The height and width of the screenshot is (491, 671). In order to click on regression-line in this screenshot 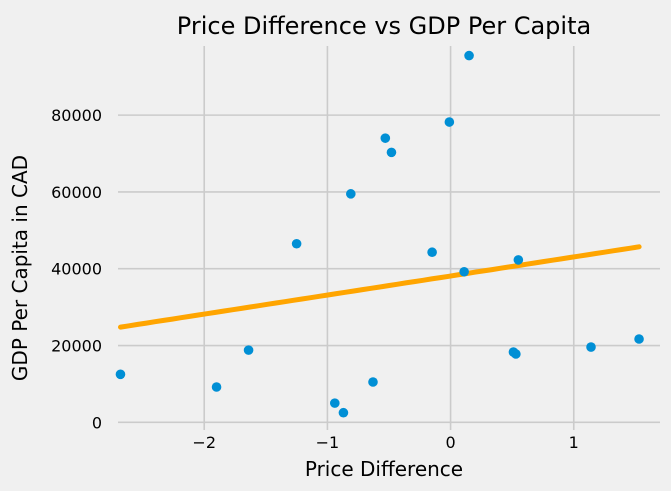, I will do `click(380, 287)`.